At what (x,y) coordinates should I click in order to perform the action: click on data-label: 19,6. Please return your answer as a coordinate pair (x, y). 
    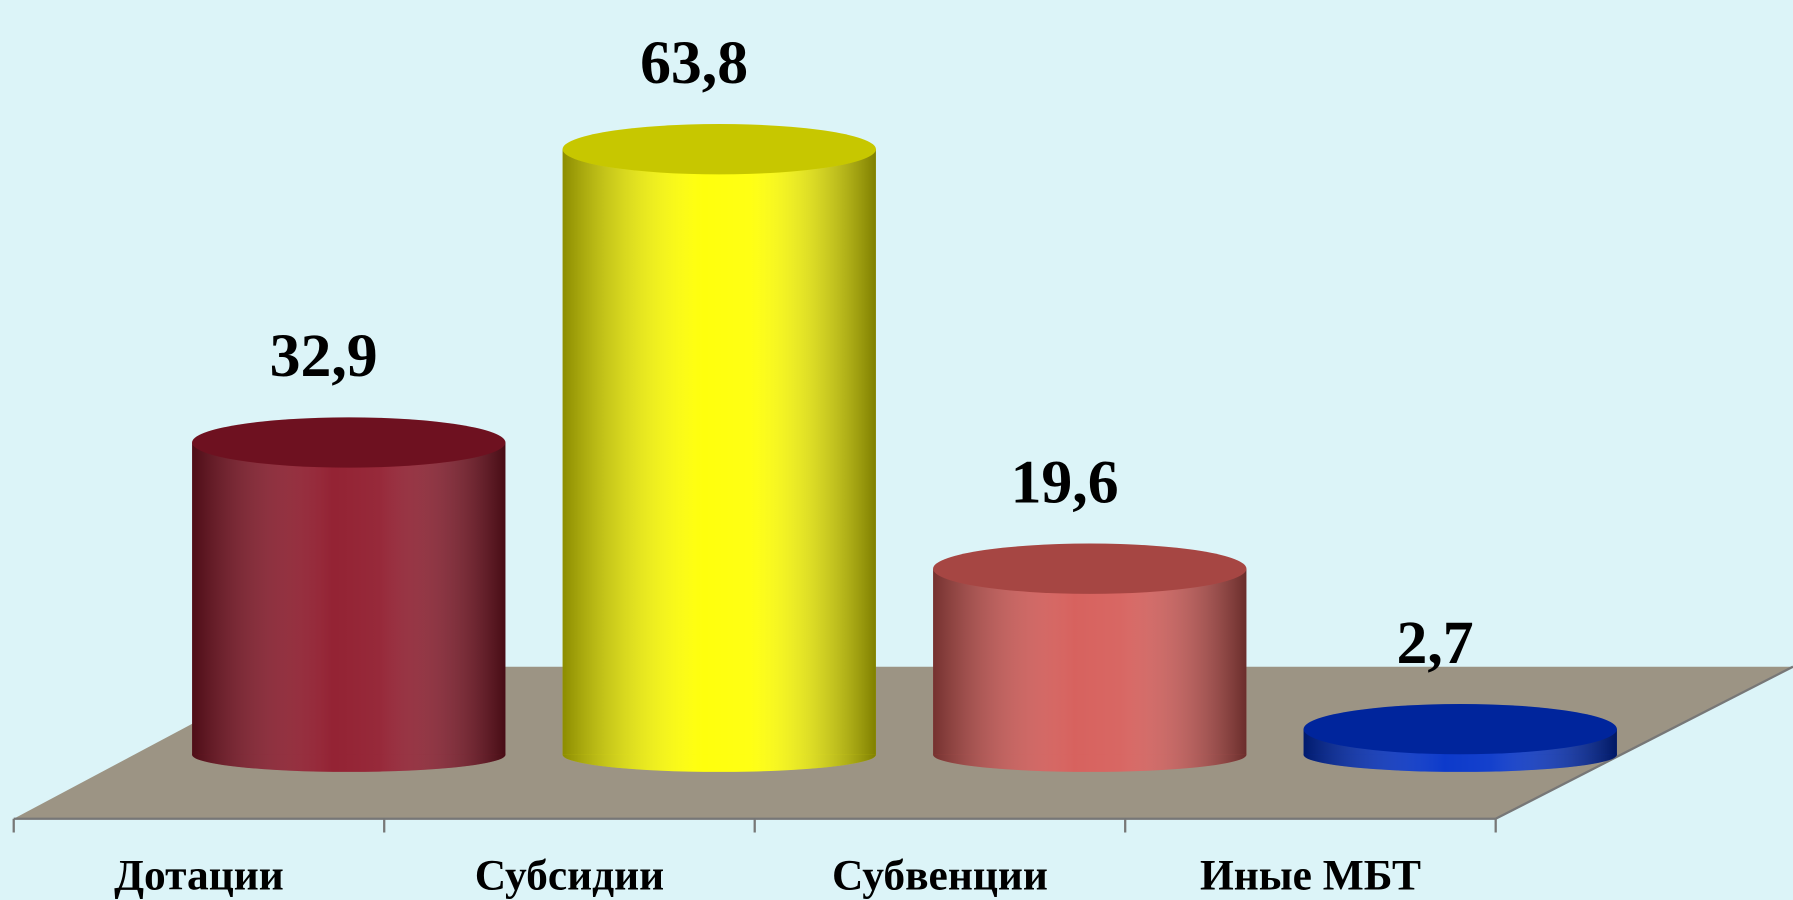
    Looking at the image, I should click on (1065, 482).